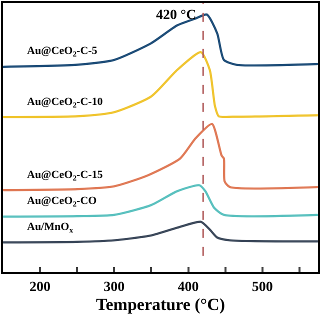 The width and height of the screenshot is (320, 320). Describe the element at coordinates (50, 227) in the screenshot. I see `series-label: Au/MnO$_{x}$` at that location.